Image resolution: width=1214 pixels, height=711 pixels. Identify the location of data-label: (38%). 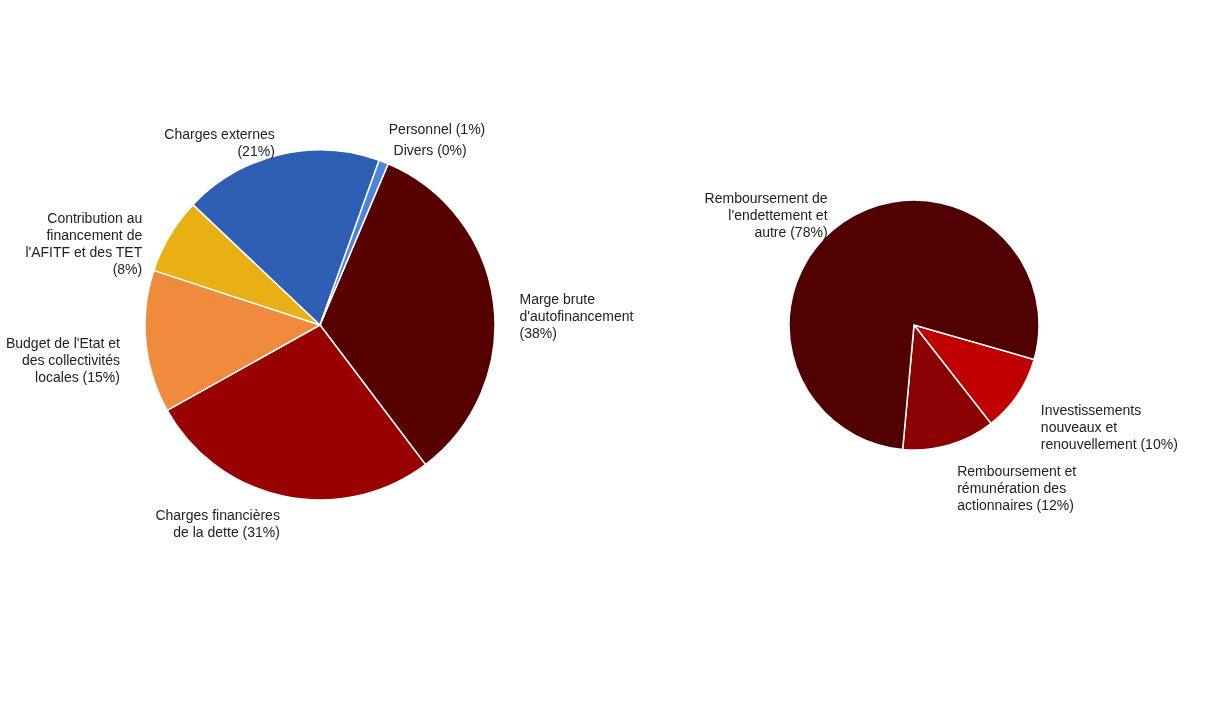
(538, 333).